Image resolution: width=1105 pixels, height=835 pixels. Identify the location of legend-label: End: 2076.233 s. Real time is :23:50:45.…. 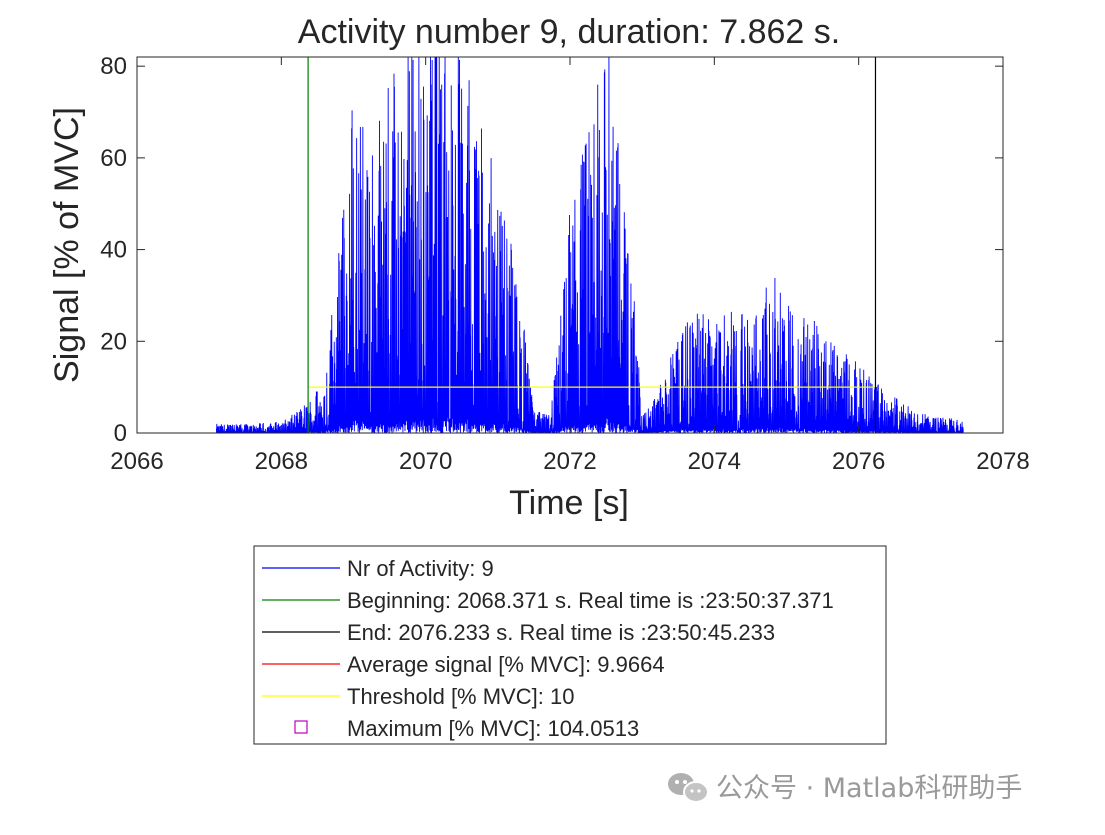
(561, 632).